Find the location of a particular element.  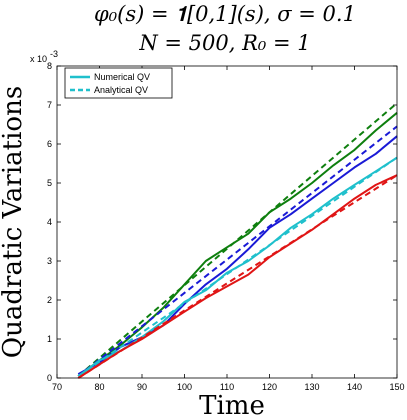

y-multiplier-label: x 10 is located at coordinates (38, 59).